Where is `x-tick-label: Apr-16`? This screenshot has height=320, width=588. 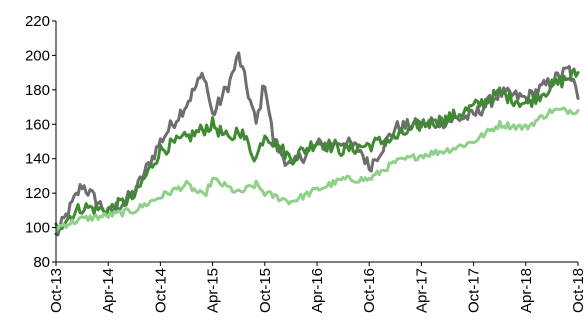 x-tick-label: Apr-16 is located at coordinates (317, 290).